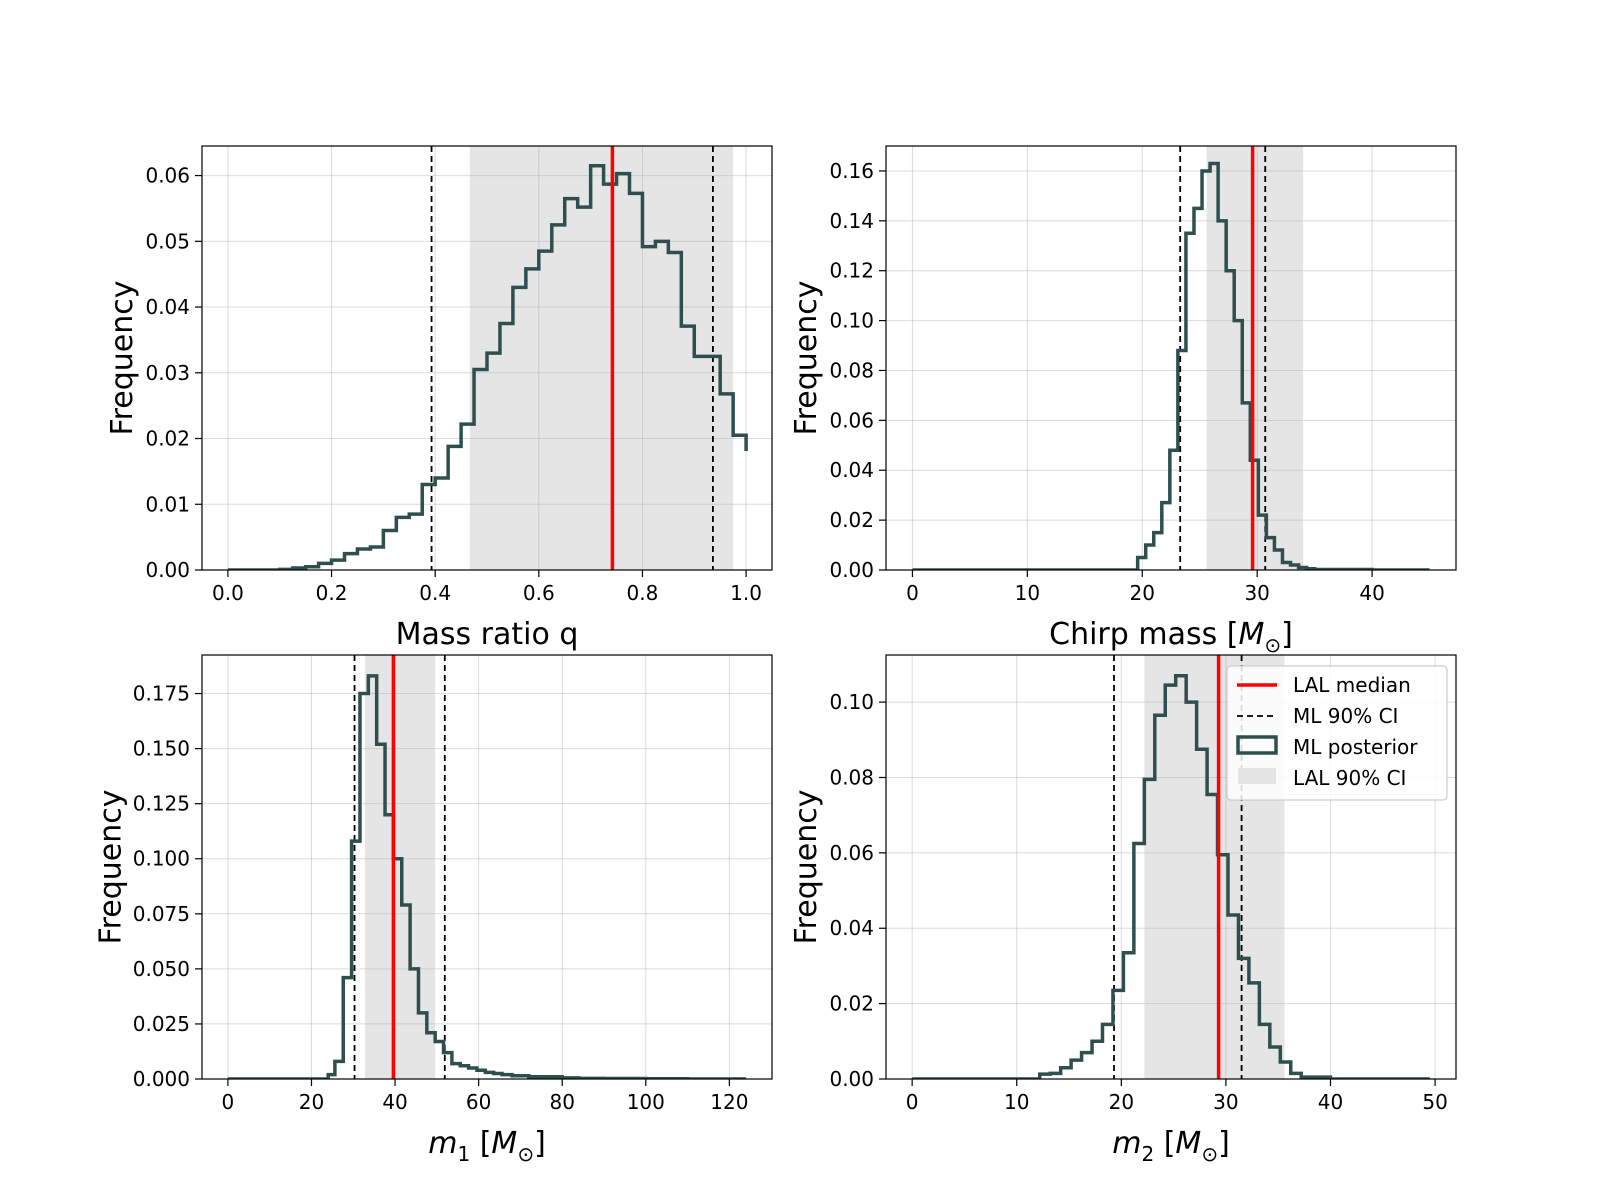 The height and width of the screenshot is (1200, 1600). I want to click on y-tick-label: 0.075, so click(161, 914).